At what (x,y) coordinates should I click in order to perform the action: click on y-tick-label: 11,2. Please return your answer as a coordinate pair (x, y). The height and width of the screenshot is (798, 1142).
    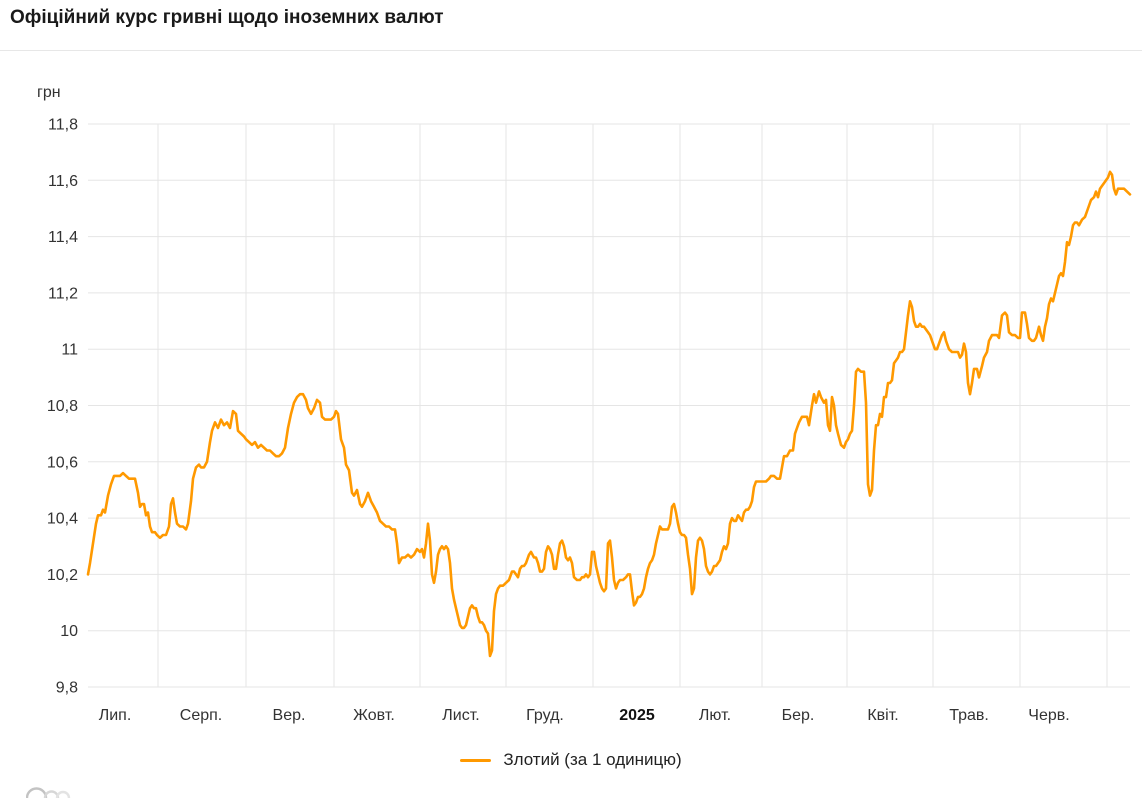
    Looking at the image, I should click on (63, 293).